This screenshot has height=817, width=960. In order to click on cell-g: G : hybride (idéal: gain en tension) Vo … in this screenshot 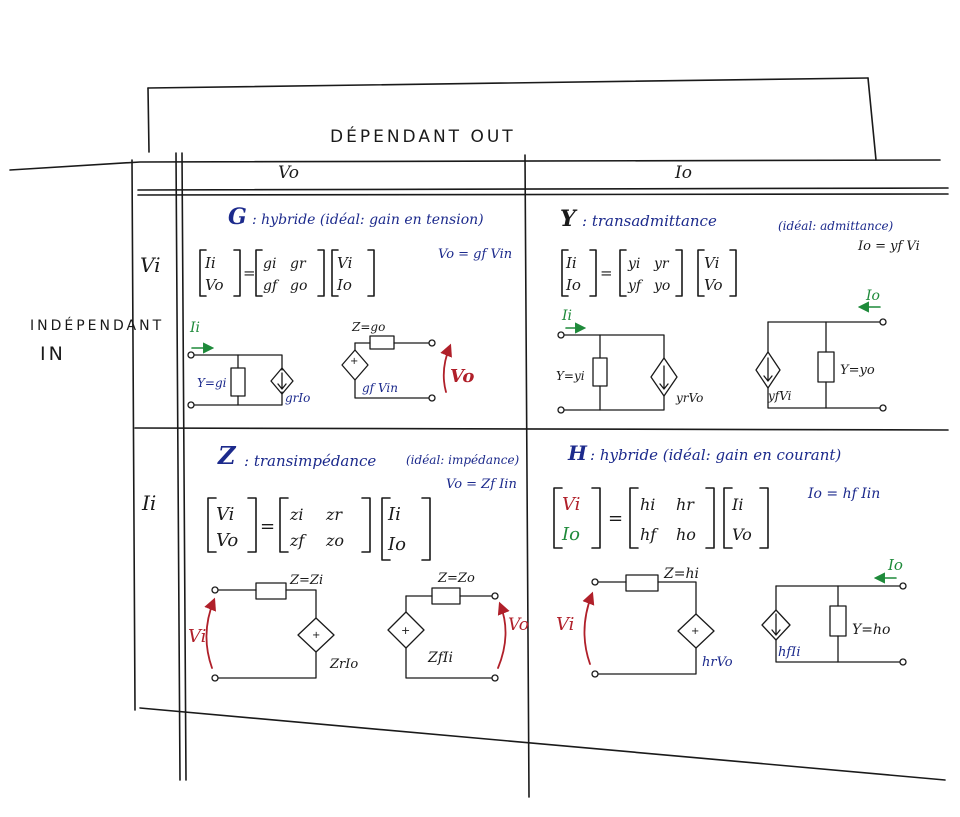, I will do `click(349, 306)`.